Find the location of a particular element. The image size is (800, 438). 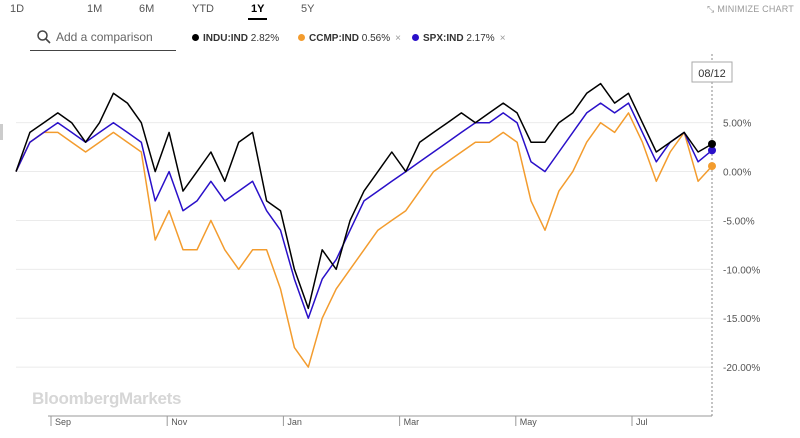

legend-change-spx: 2.17% is located at coordinates (480, 38).